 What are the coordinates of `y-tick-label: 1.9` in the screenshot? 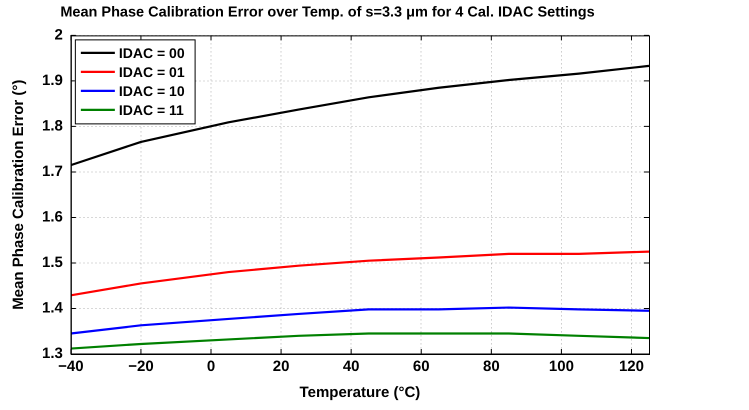 It's located at (52, 81).